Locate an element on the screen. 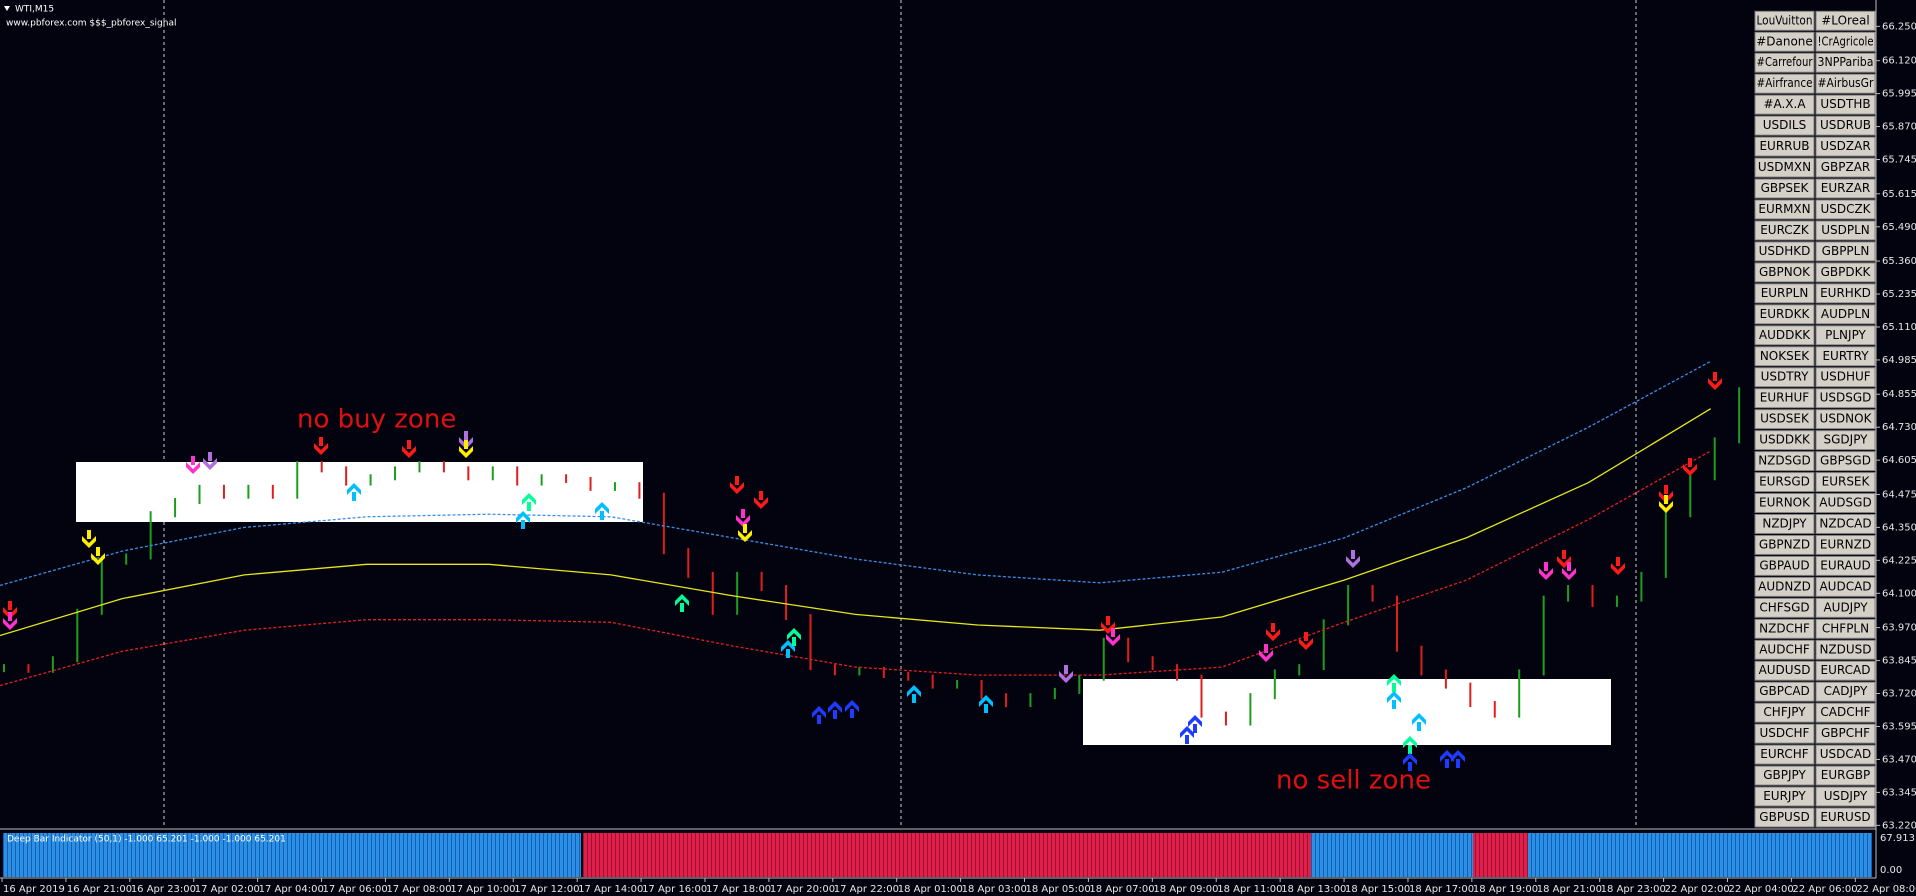 The image size is (1916, 896). symbol-button-label: USDMXN is located at coordinates (1784, 167).